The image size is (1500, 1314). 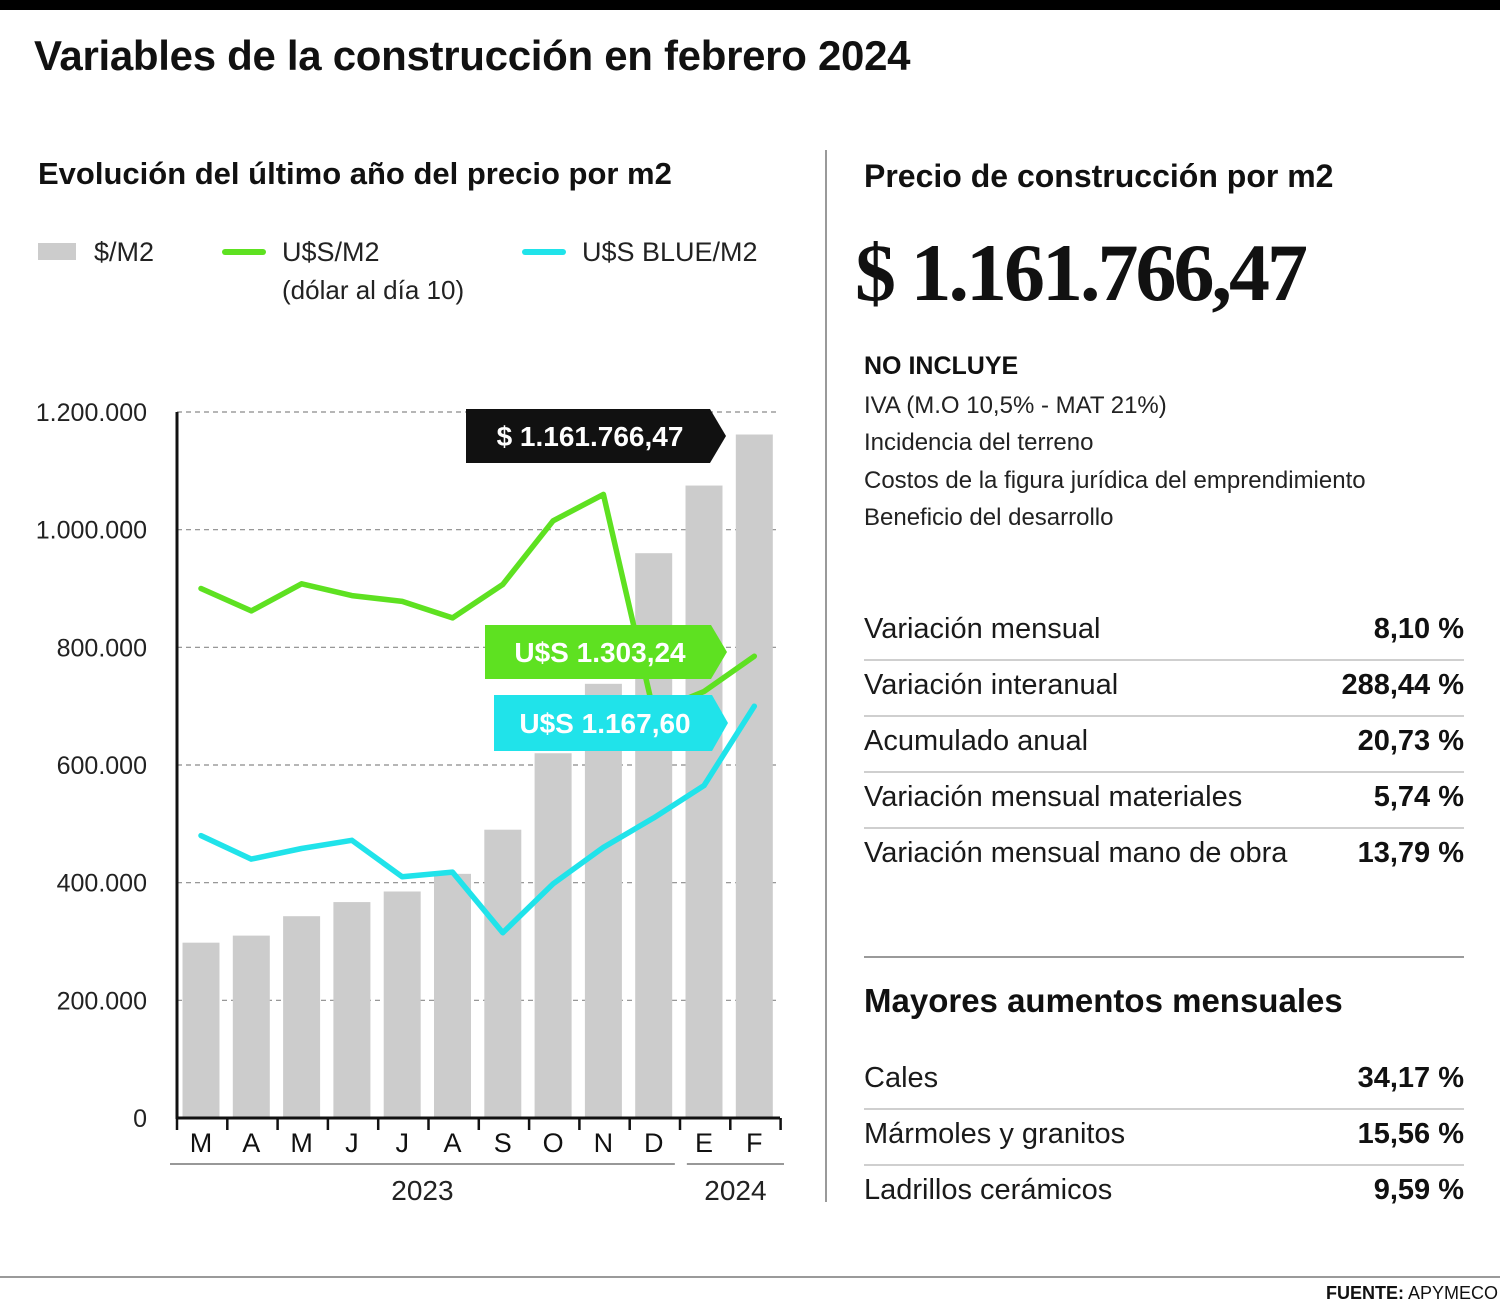 I want to click on price-heading: Precio de construcción por m2, so click(x=1099, y=176).